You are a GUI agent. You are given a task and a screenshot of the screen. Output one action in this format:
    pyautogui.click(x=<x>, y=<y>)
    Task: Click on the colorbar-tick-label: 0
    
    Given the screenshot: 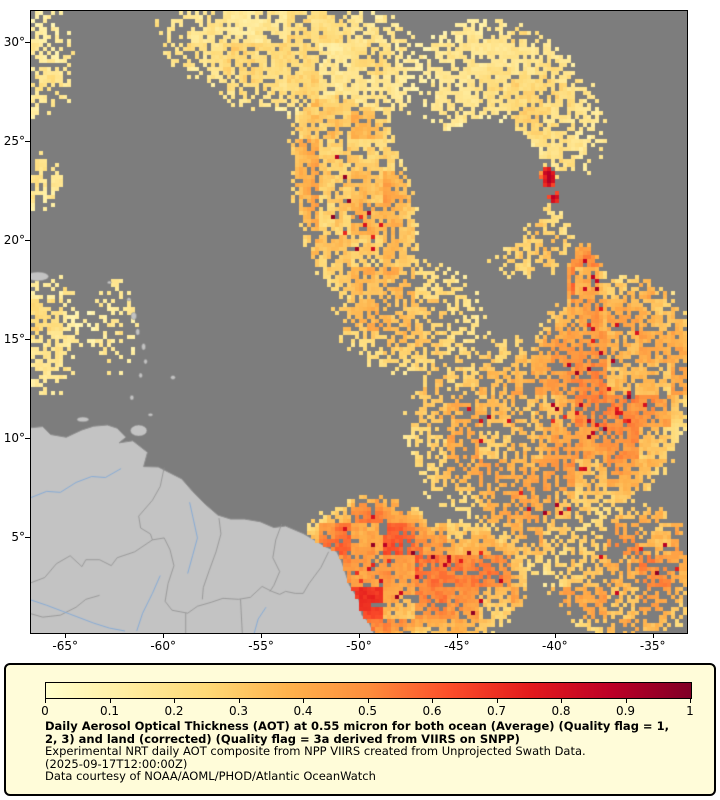 What is the action you would take?
    pyautogui.click(x=45, y=711)
    